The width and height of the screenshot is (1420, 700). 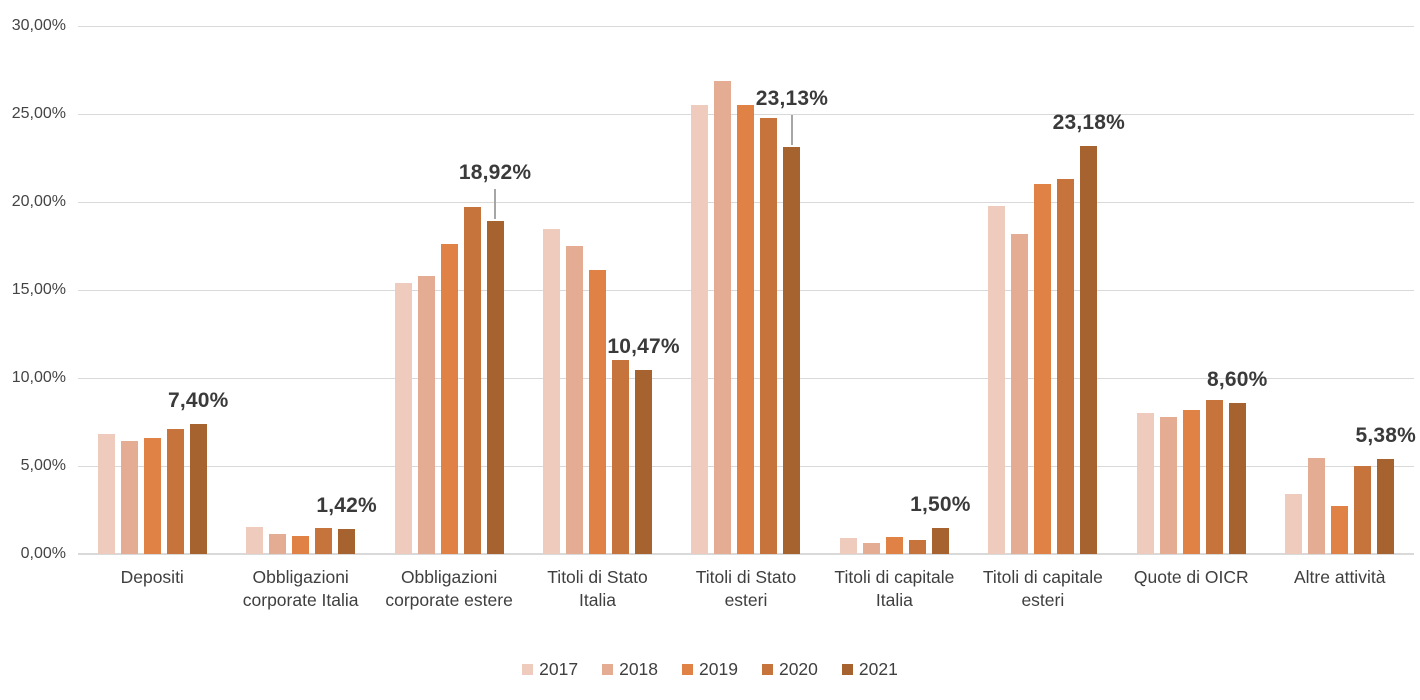 What do you see at coordinates (878, 669) in the screenshot?
I see `legend-label-2021: 2021` at bounding box center [878, 669].